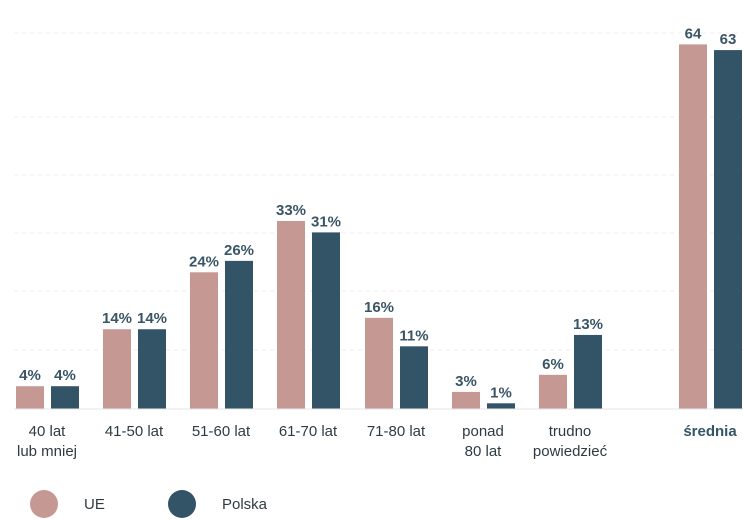 The width and height of the screenshot is (743, 520). I want to click on value-label-ue-61-70-lat: 33%, so click(291, 210).